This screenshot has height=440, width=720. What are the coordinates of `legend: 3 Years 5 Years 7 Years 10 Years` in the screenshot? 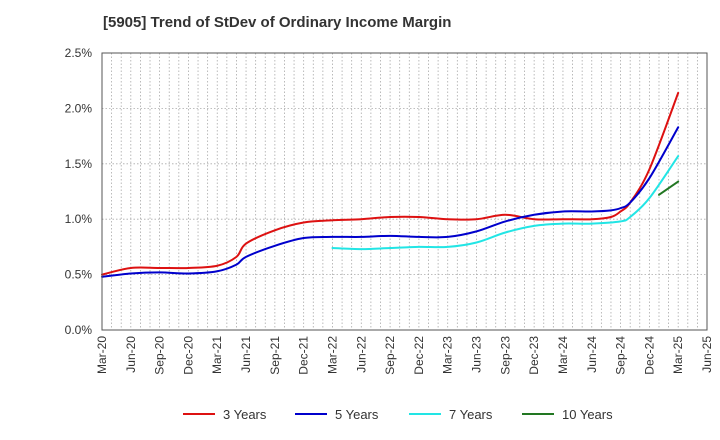 It's located at (398, 414).